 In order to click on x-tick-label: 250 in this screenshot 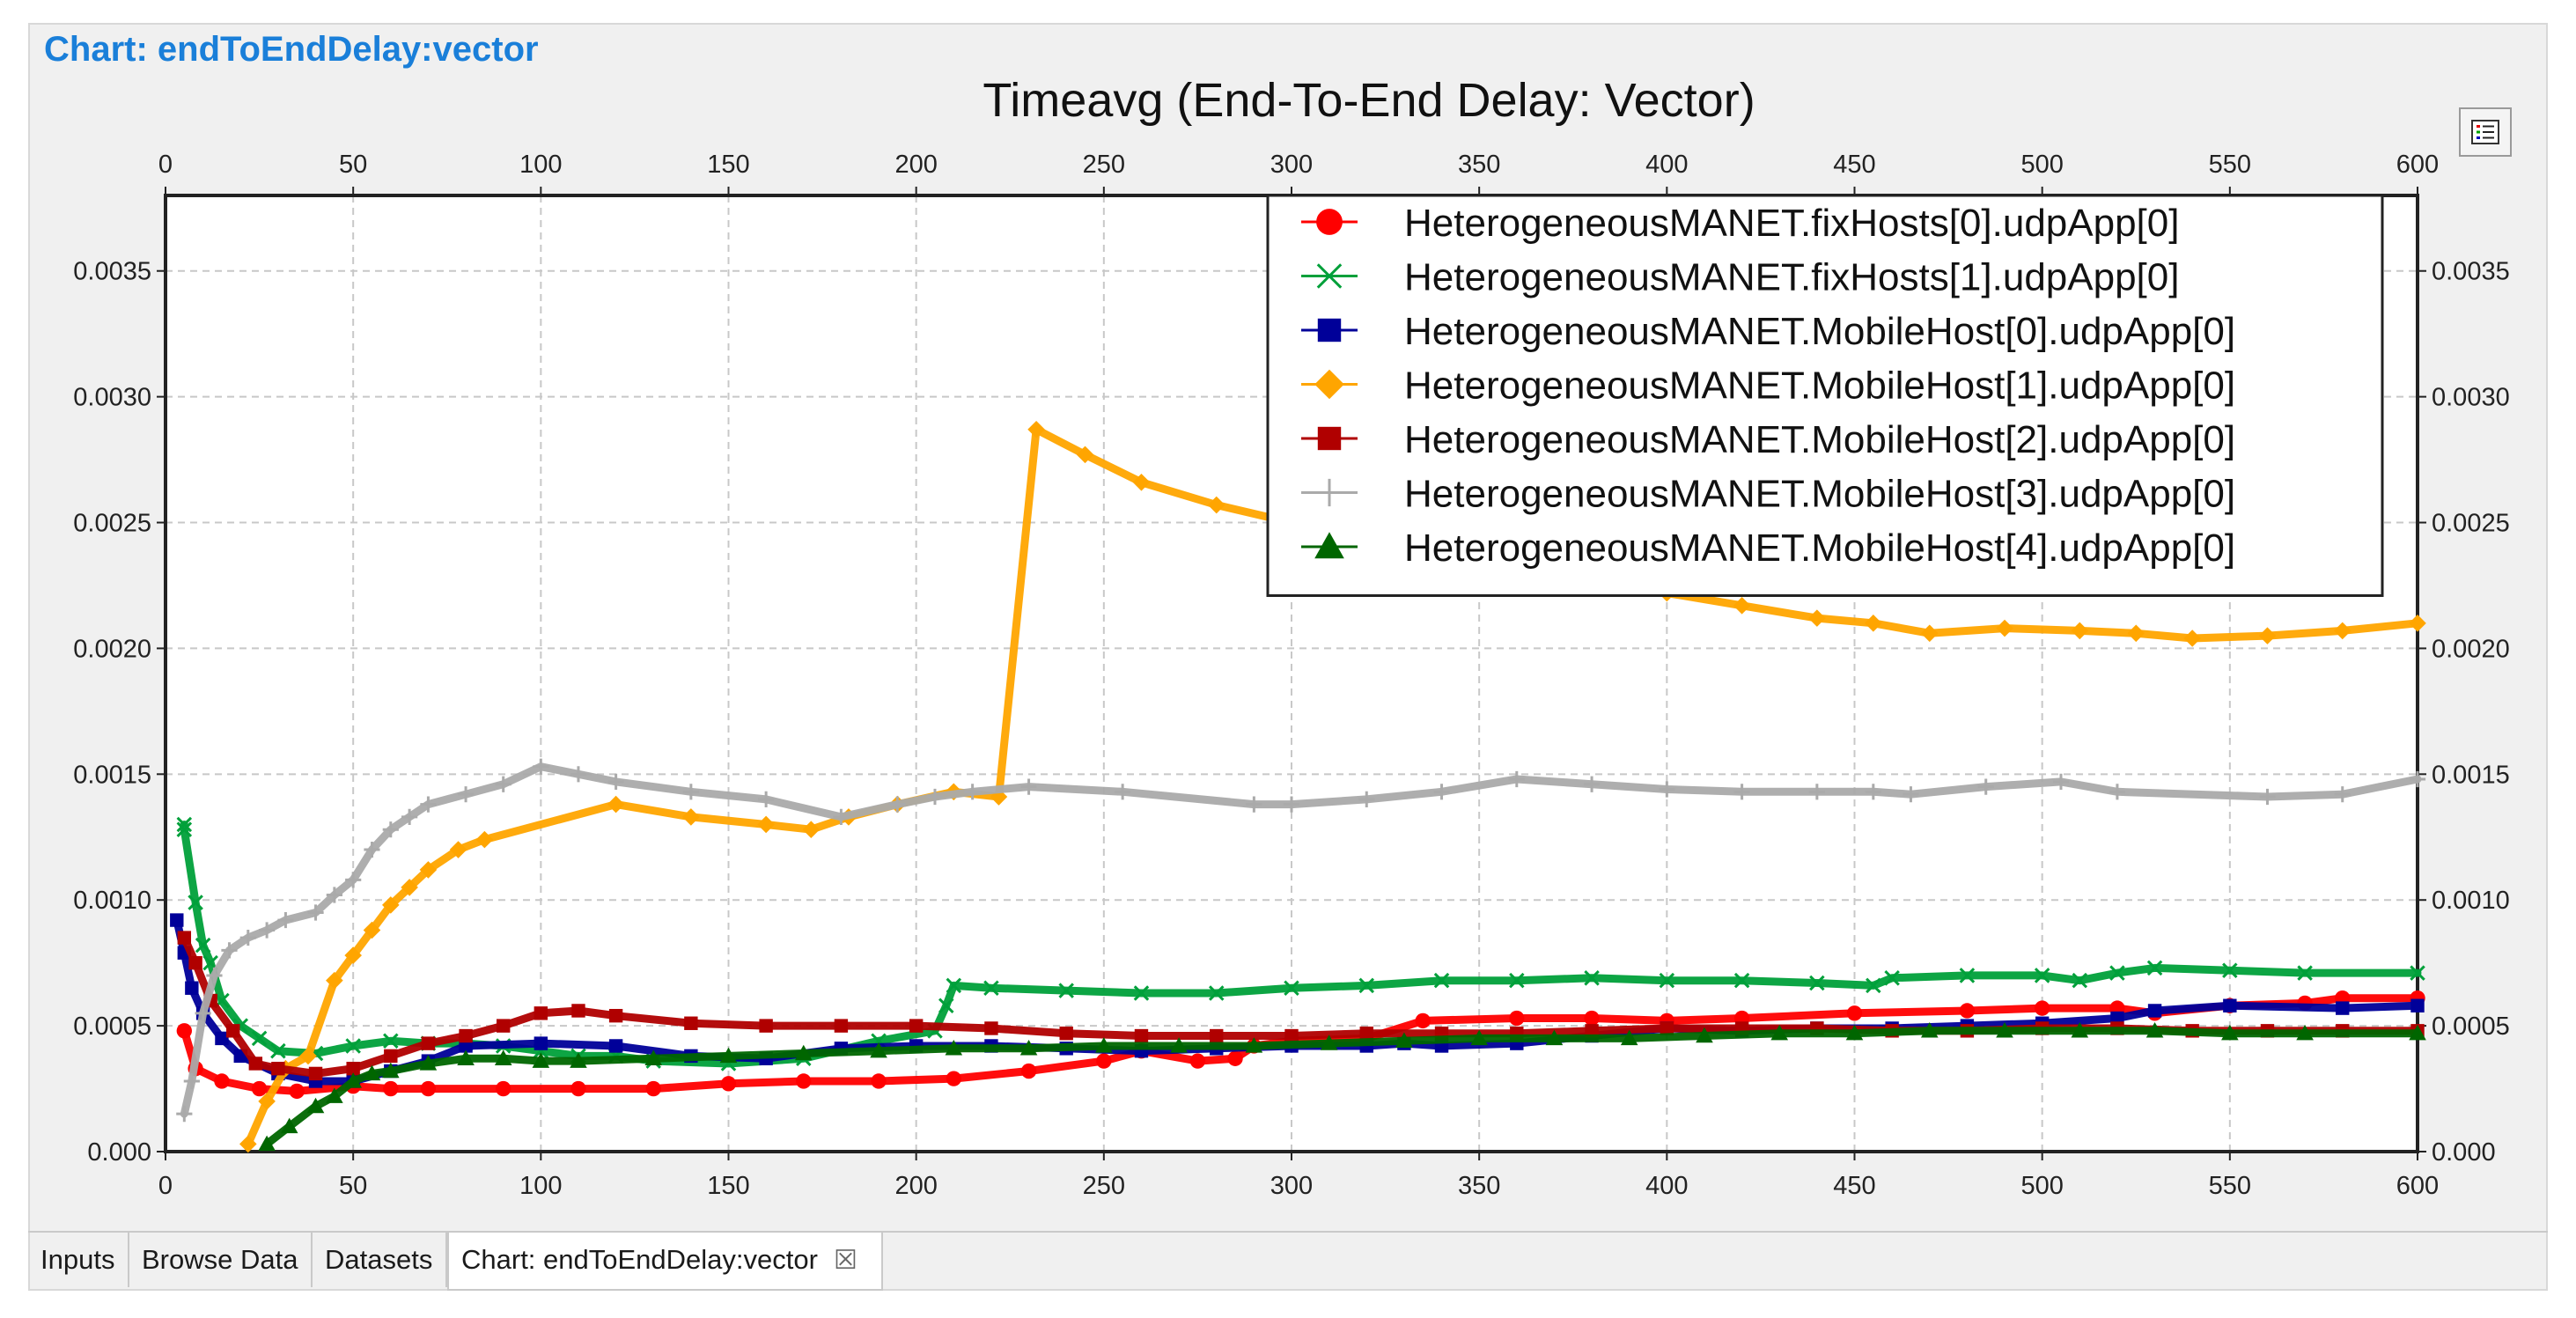, I will do `click(1104, 1186)`.